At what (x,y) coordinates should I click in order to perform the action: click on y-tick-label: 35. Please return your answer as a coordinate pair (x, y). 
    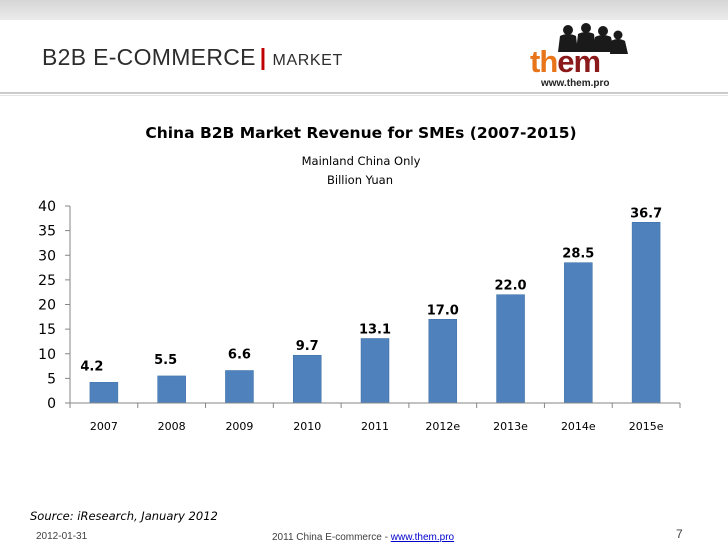
    Looking at the image, I should click on (47, 232).